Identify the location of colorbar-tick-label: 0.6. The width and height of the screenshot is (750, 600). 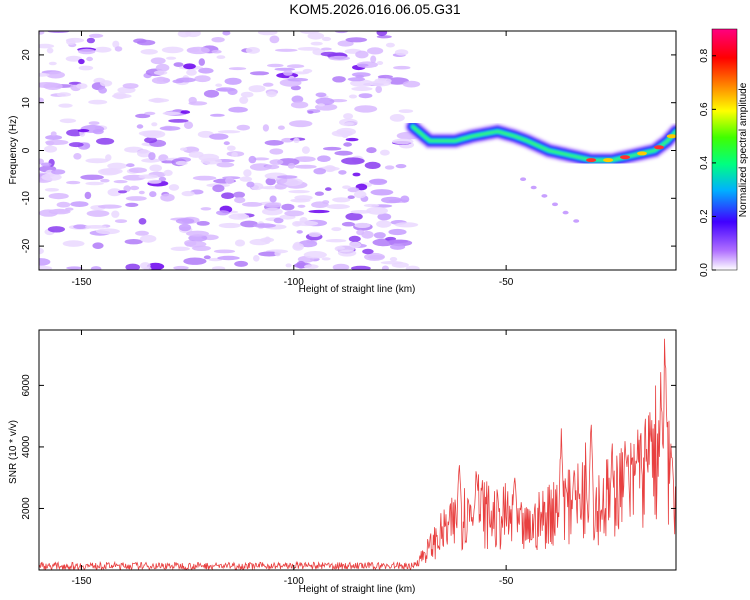
(704, 109).